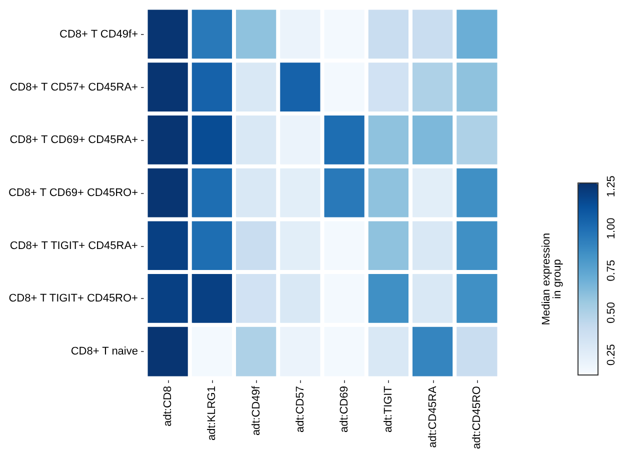 This screenshot has width=626, height=452. I want to click on x-tick-label: adt:KLRG1, so click(212, 413).